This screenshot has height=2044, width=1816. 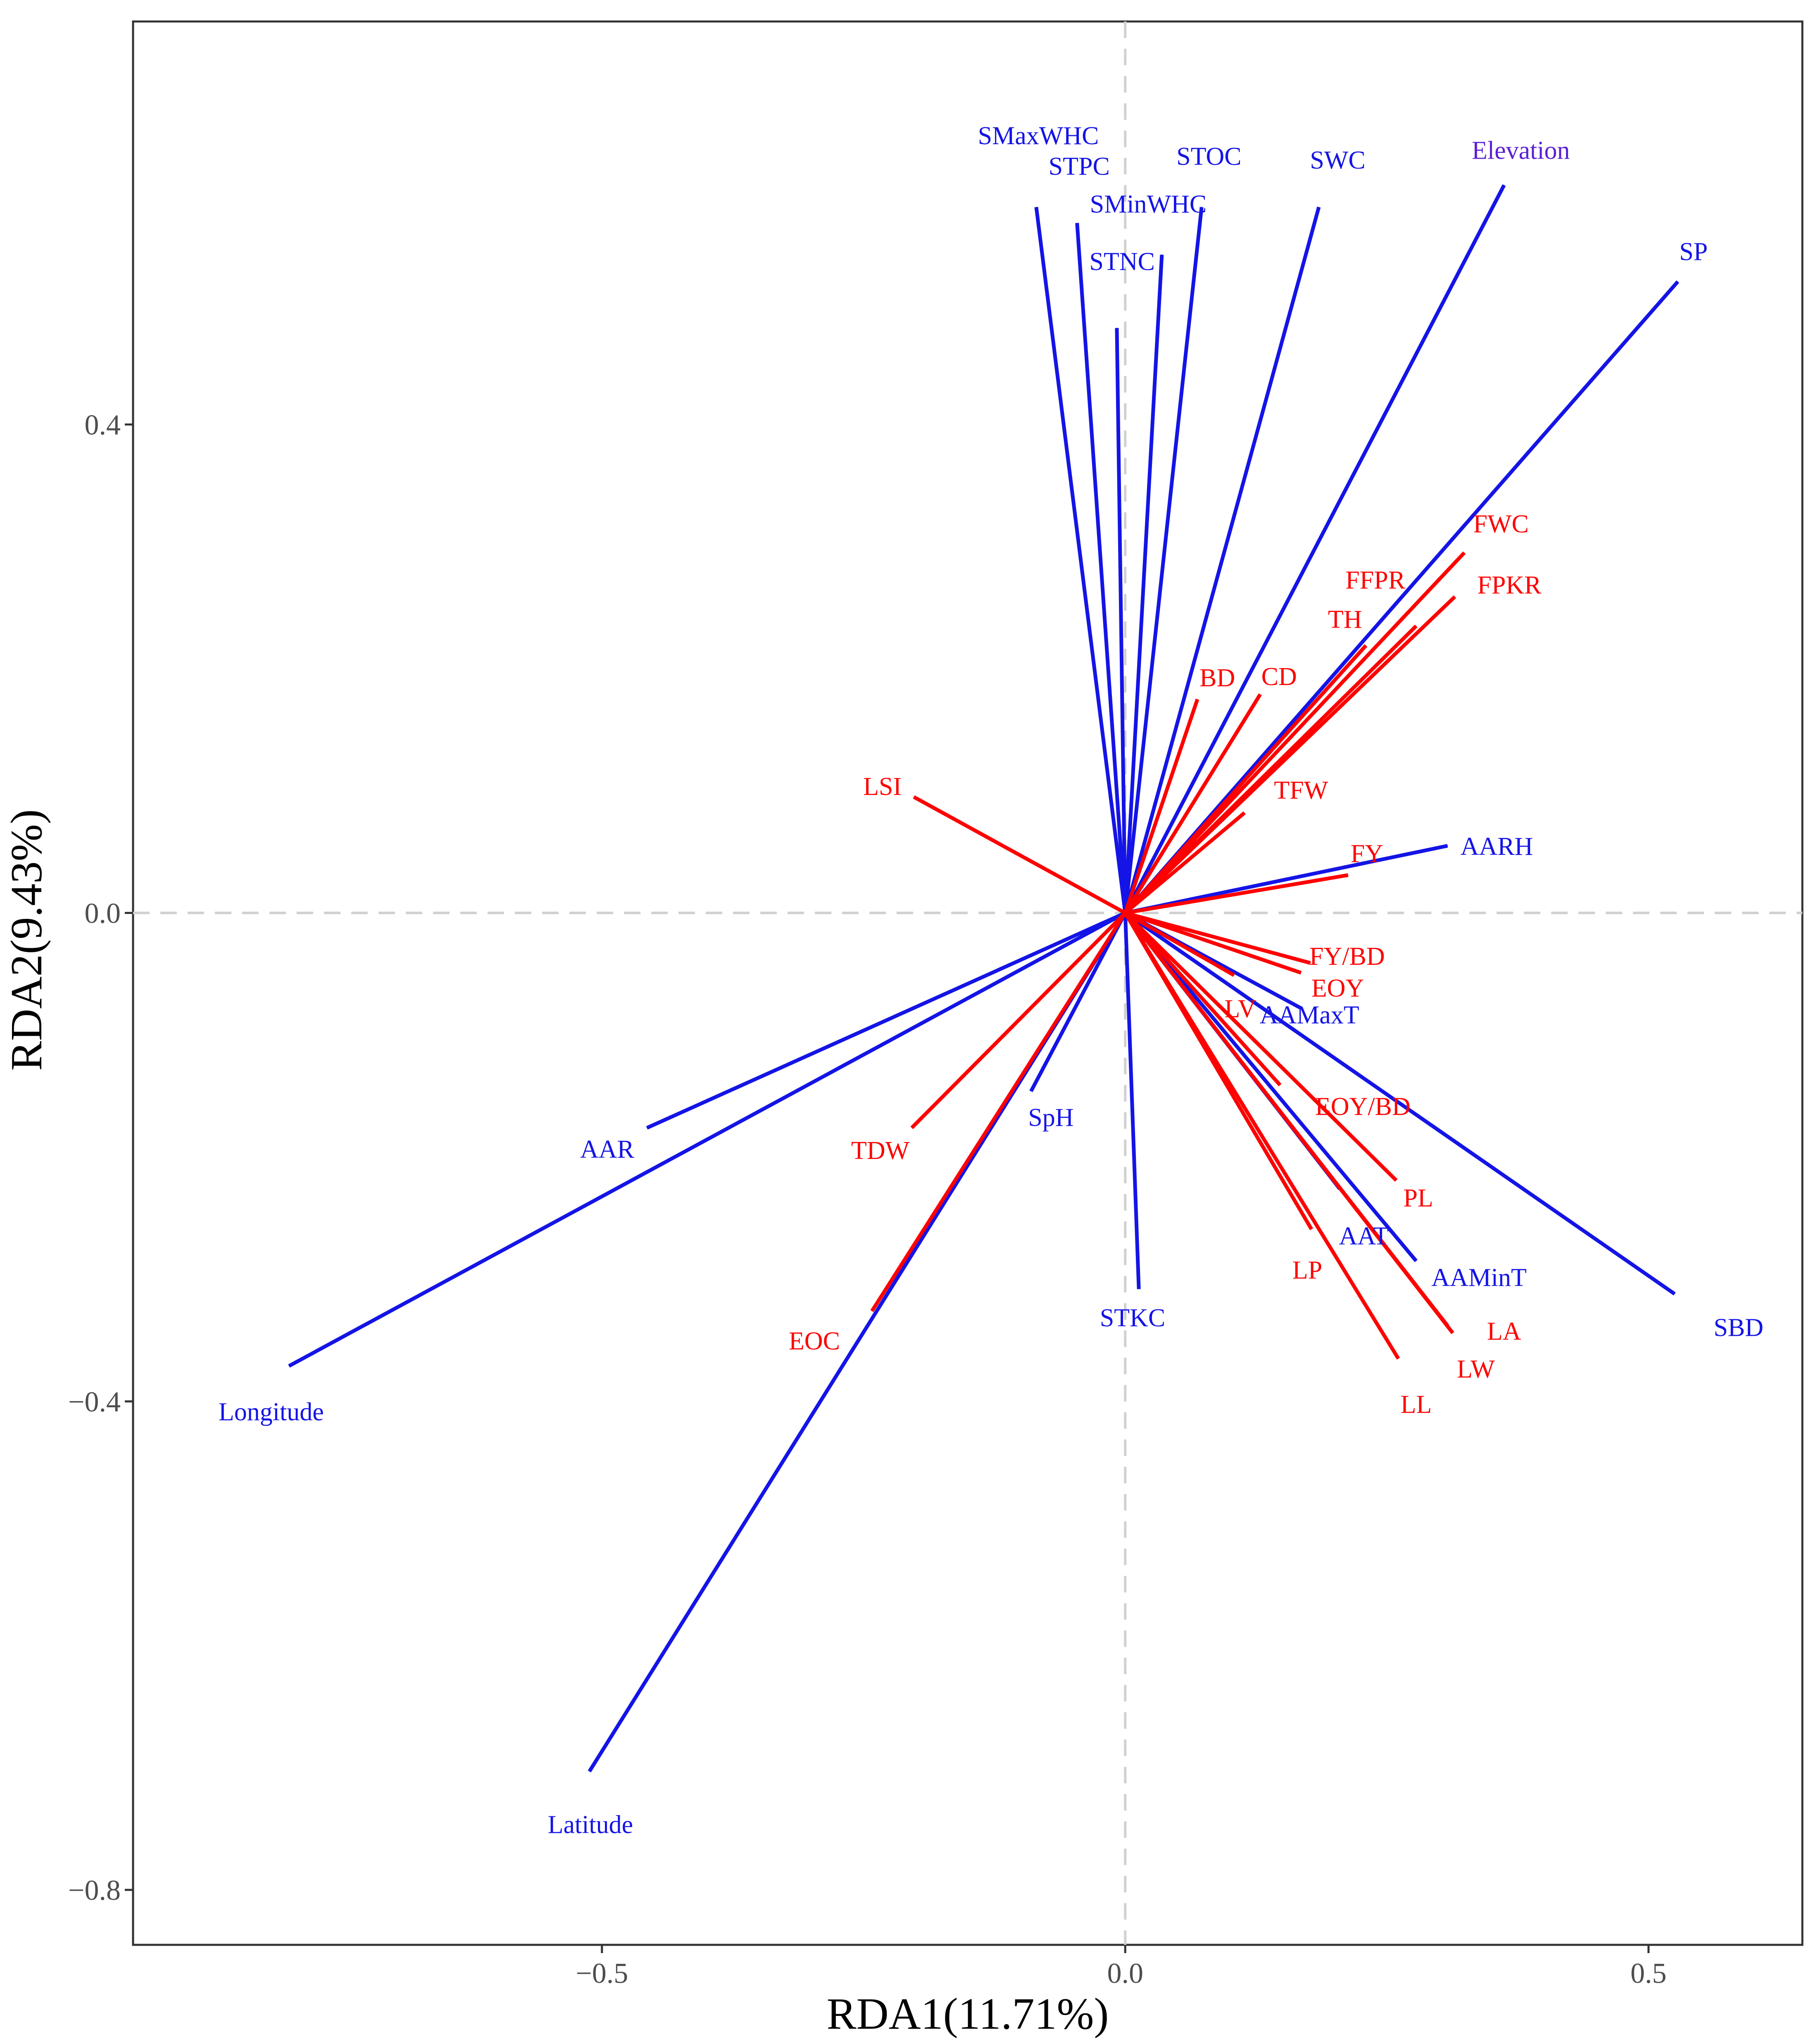 I want to click on vector-aamint, so click(x=1270, y=1086).